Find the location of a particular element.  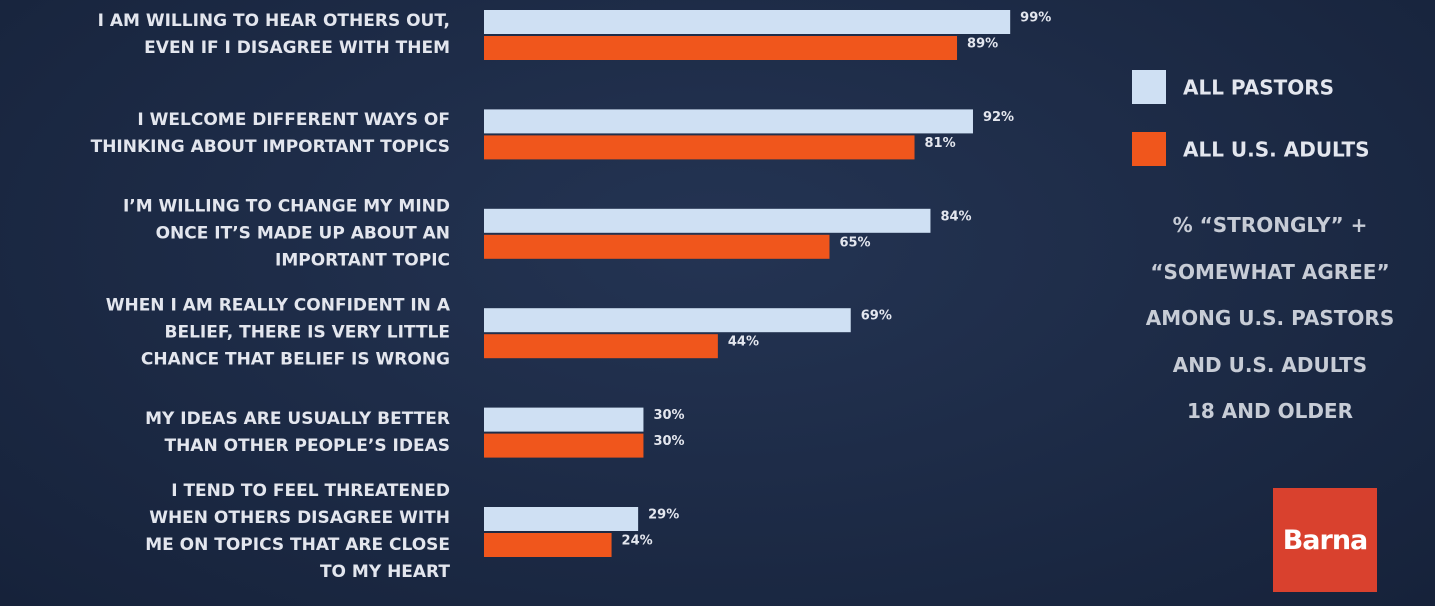

value-label: 99% is located at coordinates (1035, 18).